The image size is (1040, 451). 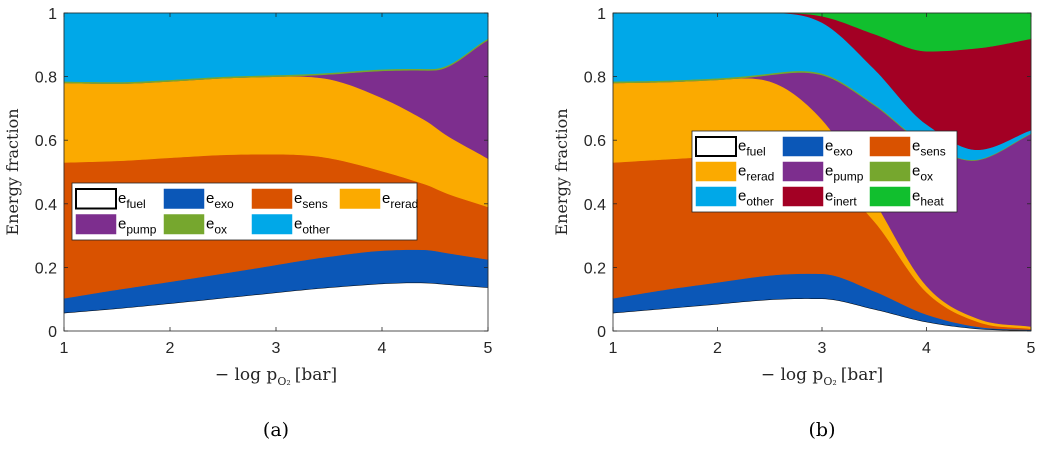 What do you see at coordinates (244, 211) in the screenshot?
I see `legend: efuel eexo esens ererad epump eox eother` at bounding box center [244, 211].